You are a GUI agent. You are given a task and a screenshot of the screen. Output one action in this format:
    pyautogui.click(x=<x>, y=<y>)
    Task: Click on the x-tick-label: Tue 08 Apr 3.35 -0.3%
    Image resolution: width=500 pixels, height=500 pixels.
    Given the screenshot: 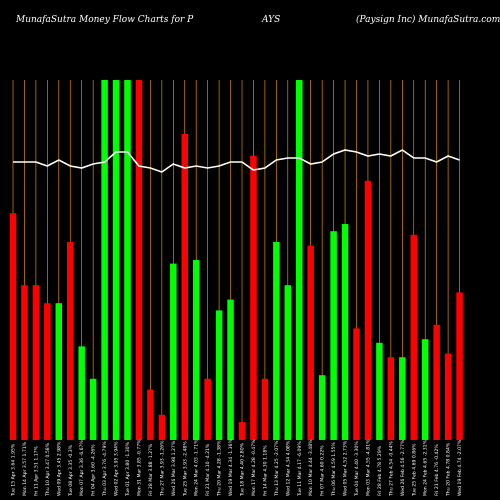 What is the action you would take?
    pyautogui.click(x=71, y=470)
    